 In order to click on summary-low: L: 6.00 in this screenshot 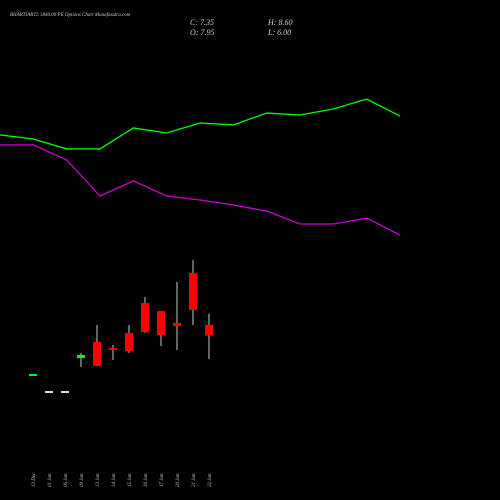, I will do `click(279, 32)`.